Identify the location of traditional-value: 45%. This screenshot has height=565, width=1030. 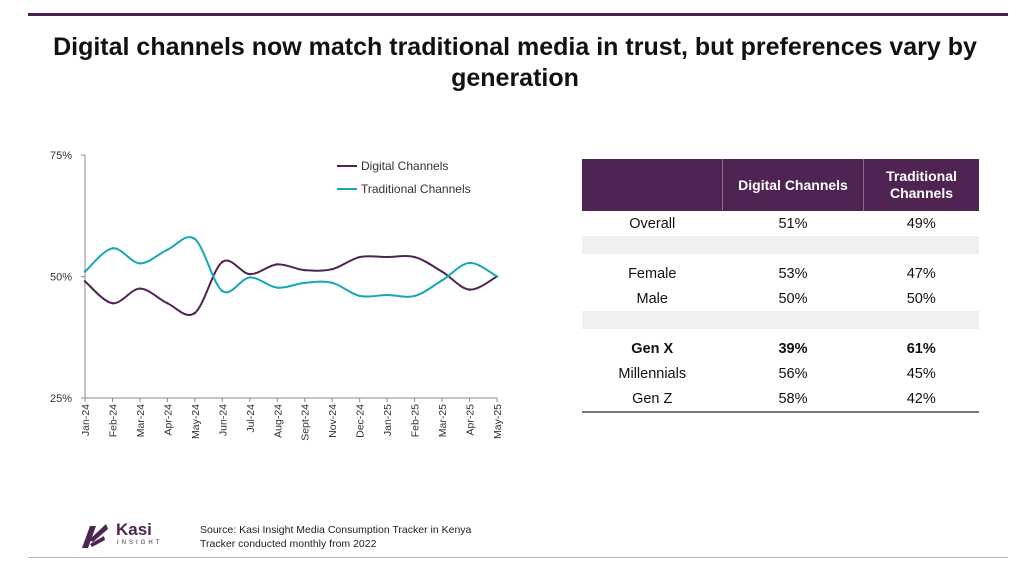
(921, 373).